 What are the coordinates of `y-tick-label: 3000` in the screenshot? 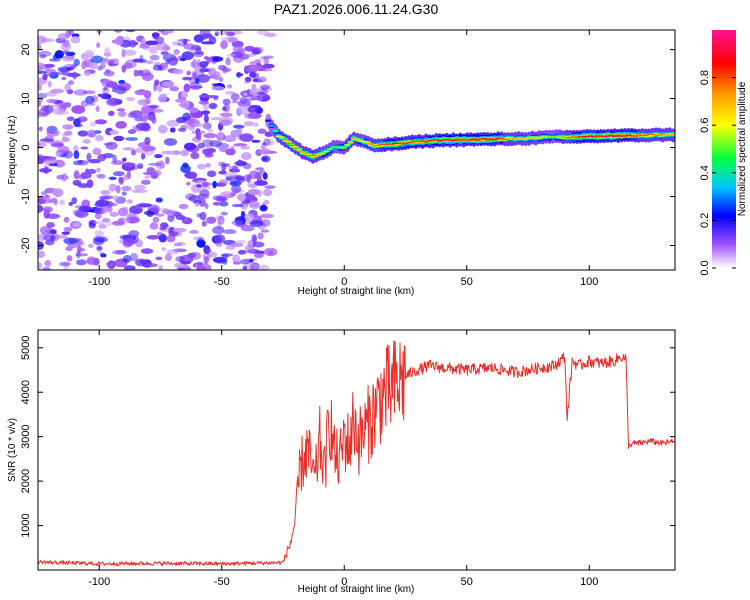 It's located at (26, 436).